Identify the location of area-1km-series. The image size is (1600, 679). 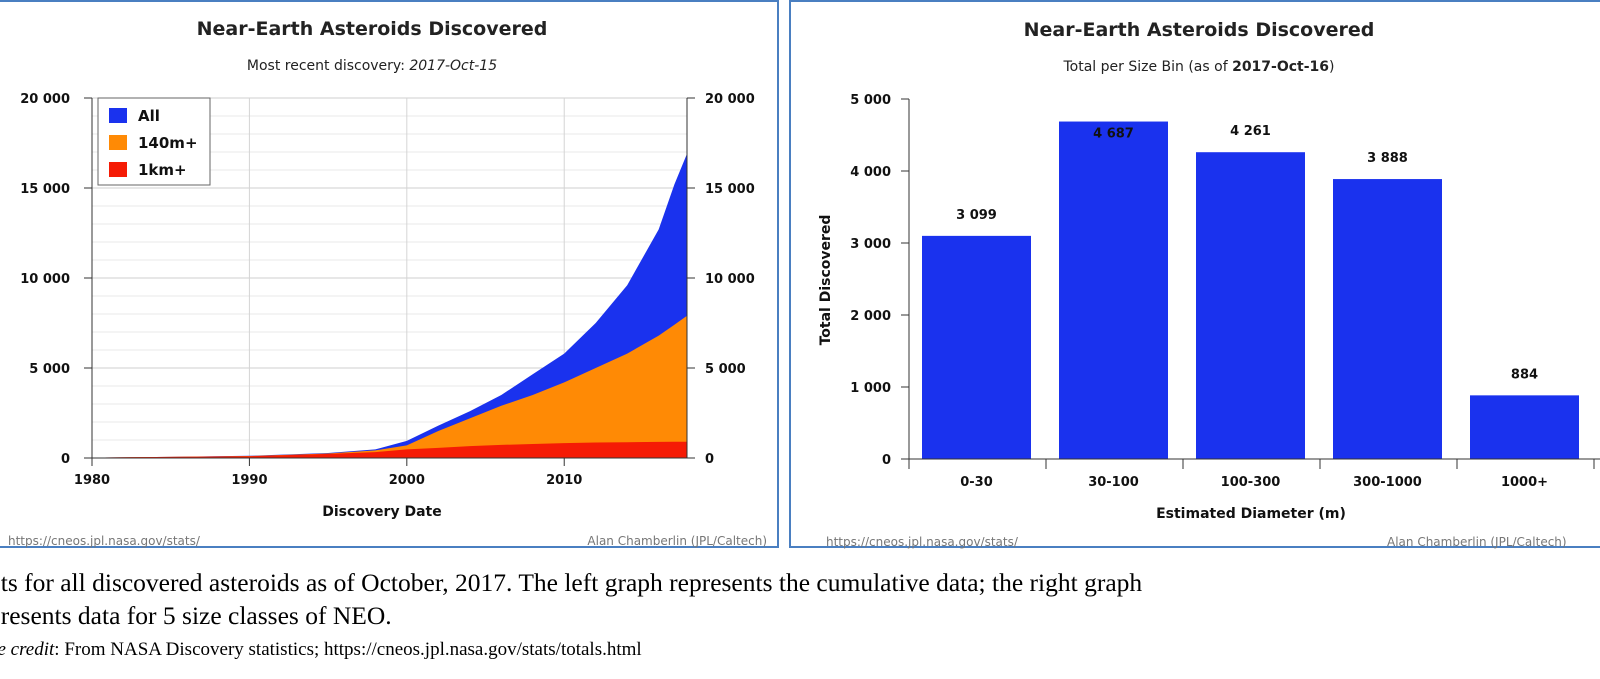
(389, 449).